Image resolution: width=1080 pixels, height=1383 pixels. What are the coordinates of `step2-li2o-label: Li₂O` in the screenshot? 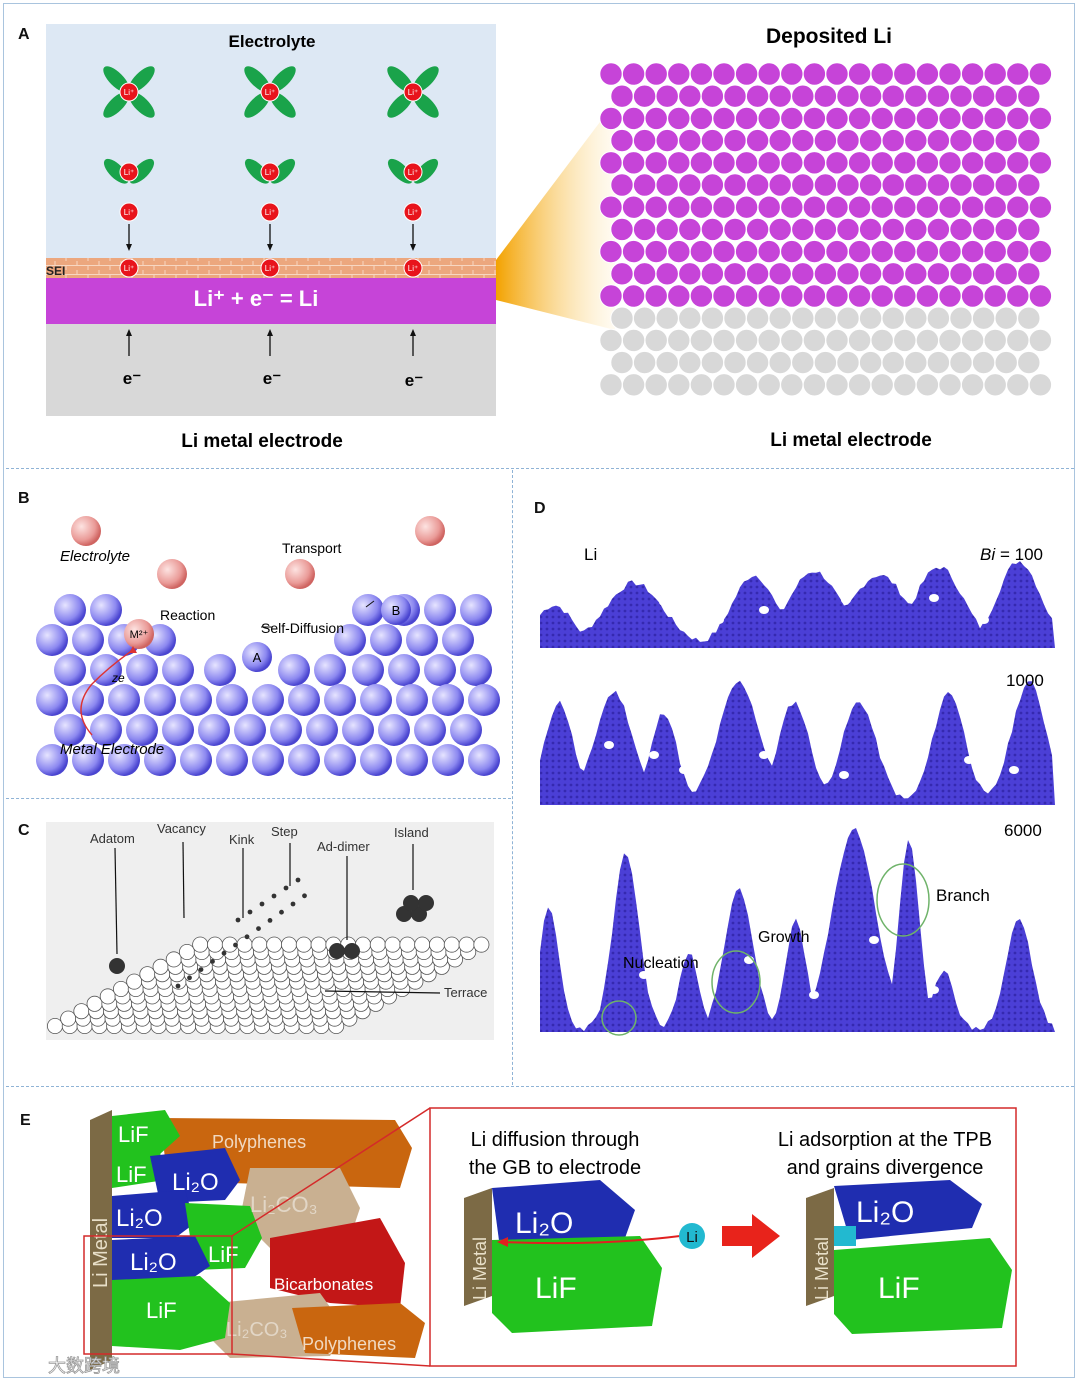 It's located at (885, 1212).